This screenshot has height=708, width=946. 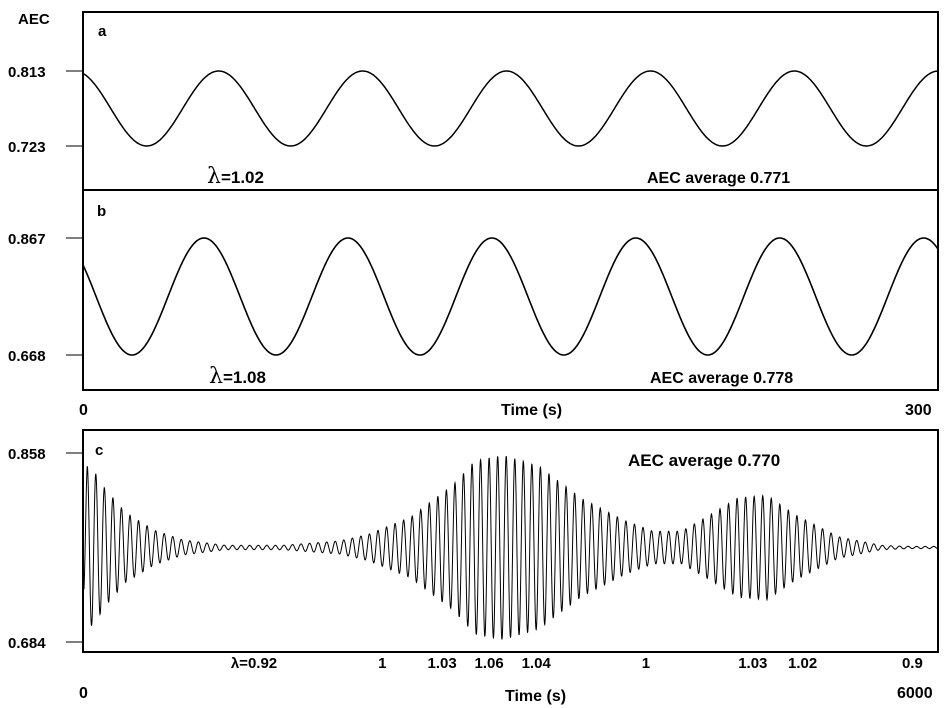 What do you see at coordinates (531, 410) in the screenshot?
I see `x-axis-label-ab: Time (s)` at bounding box center [531, 410].